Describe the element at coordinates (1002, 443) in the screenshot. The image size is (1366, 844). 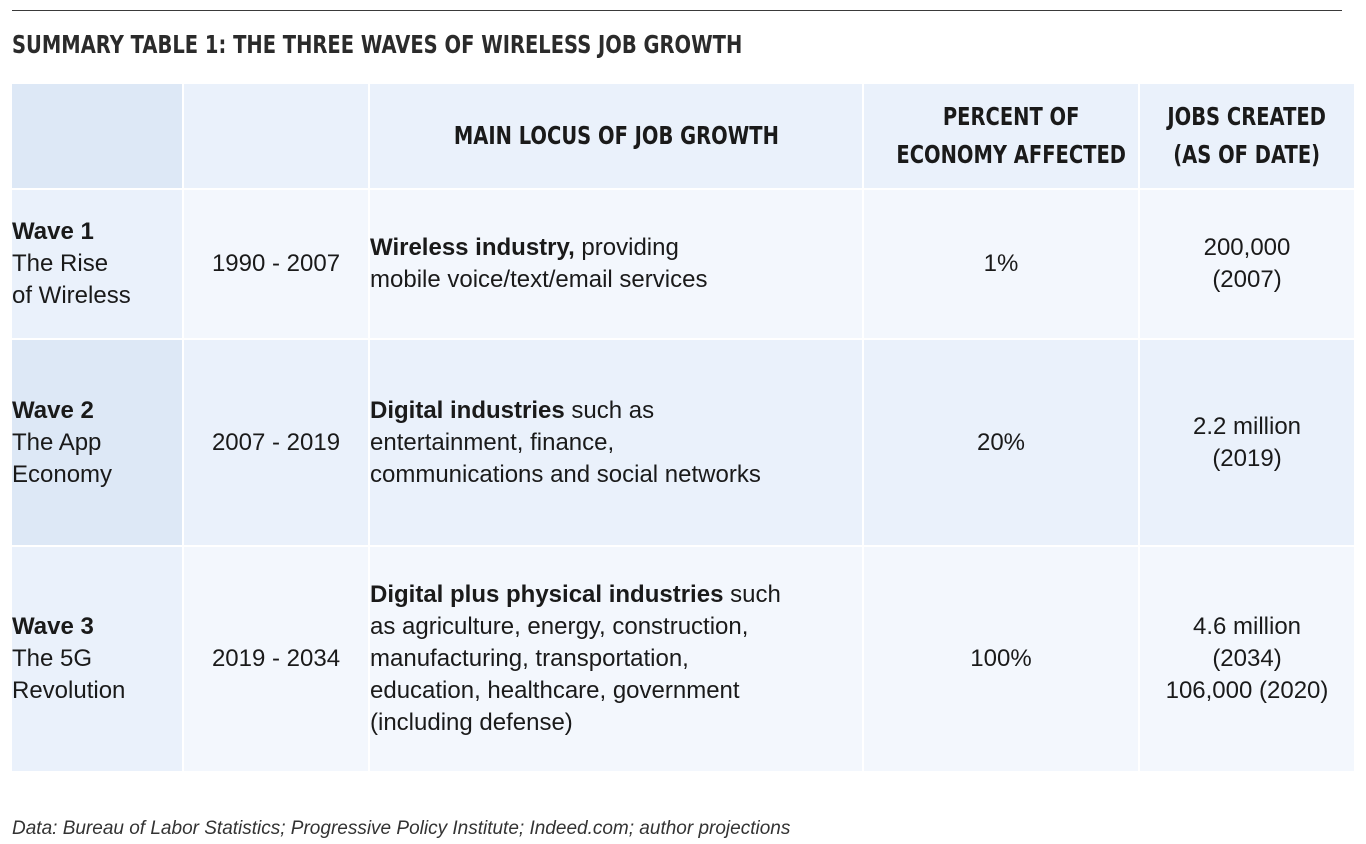
I see `percent-cell: 20%` at that location.